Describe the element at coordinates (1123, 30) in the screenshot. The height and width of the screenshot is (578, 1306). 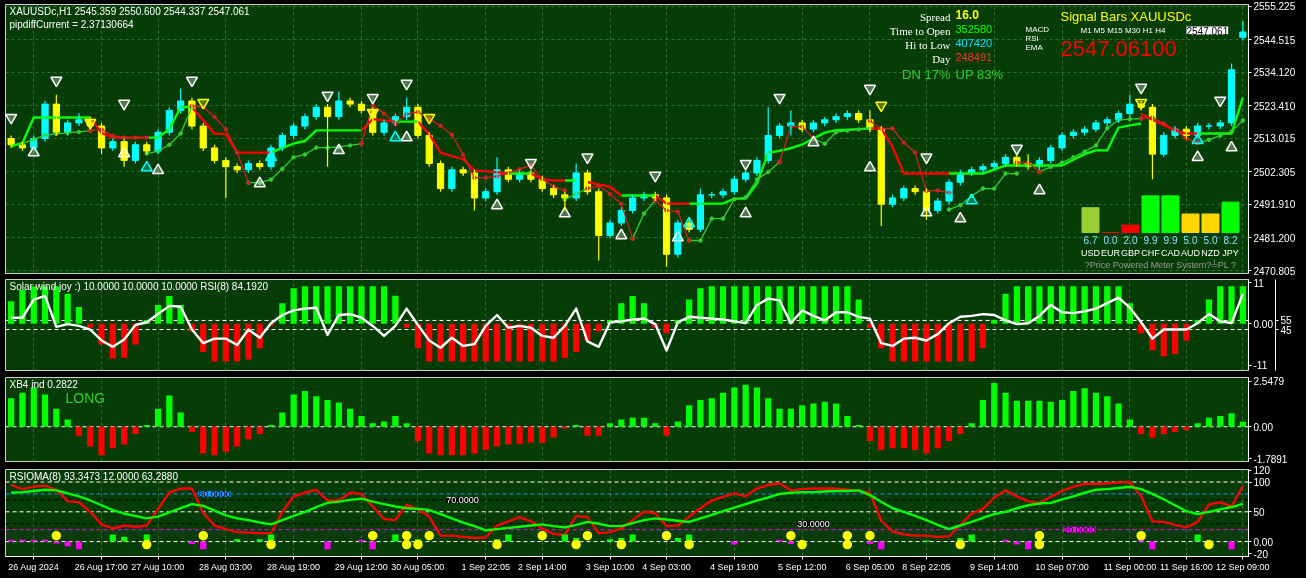
I see `annotation: M1 M5 M15 M30 H1 H4` at that location.